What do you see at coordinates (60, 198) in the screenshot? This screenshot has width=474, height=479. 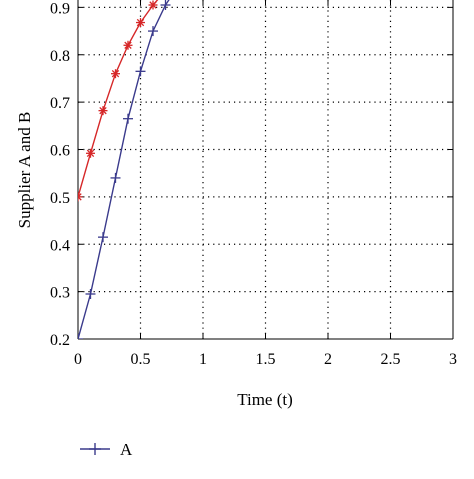 I see `y-tick-label: 0.5` at bounding box center [60, 198].